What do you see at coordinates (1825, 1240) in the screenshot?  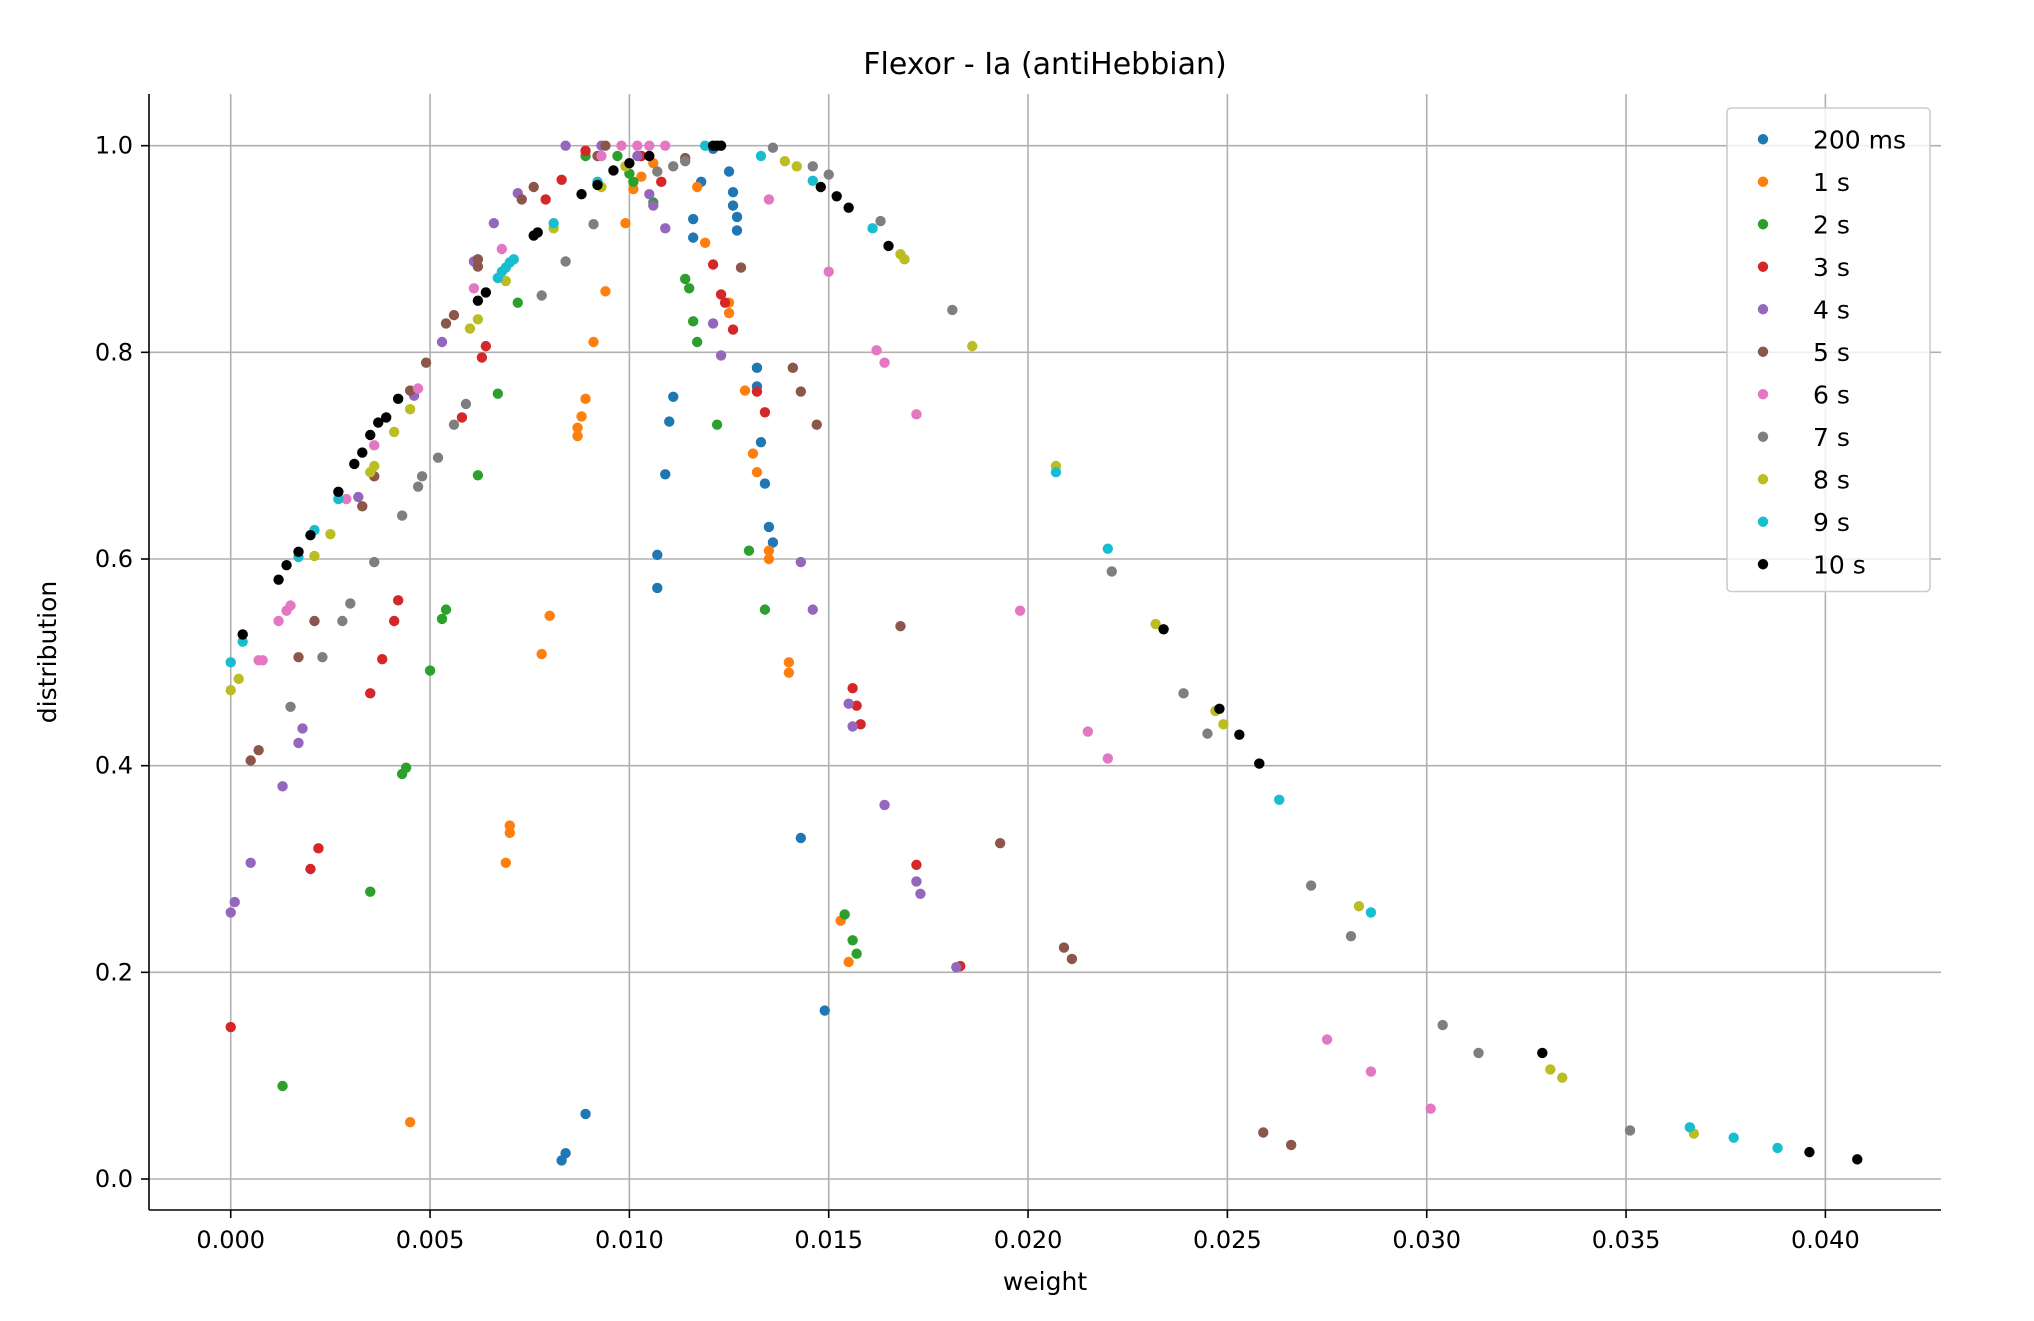 I see `x-tick-label: 0.040` at bounding box center [1825, 1240].